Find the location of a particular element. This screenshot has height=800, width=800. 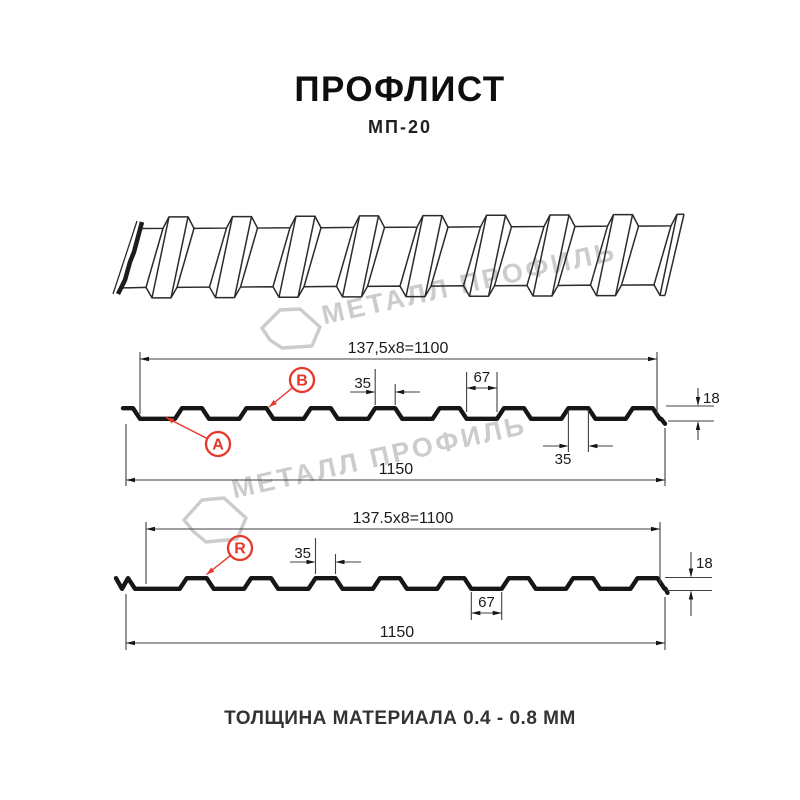

watermark-text: МЕТАЛЛ ПРОФИЛЬ is located at coordinates (379, 457).